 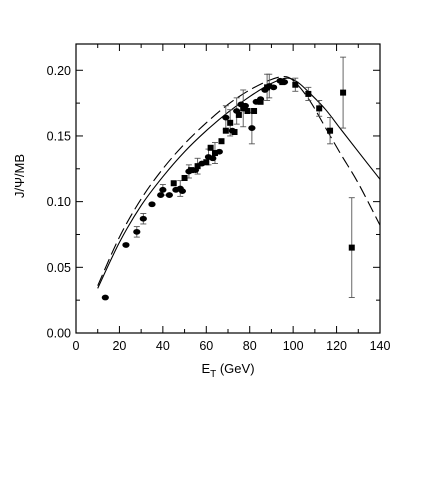 I want to click on y-tick-label: 0.20, so click(x=59, y=71).